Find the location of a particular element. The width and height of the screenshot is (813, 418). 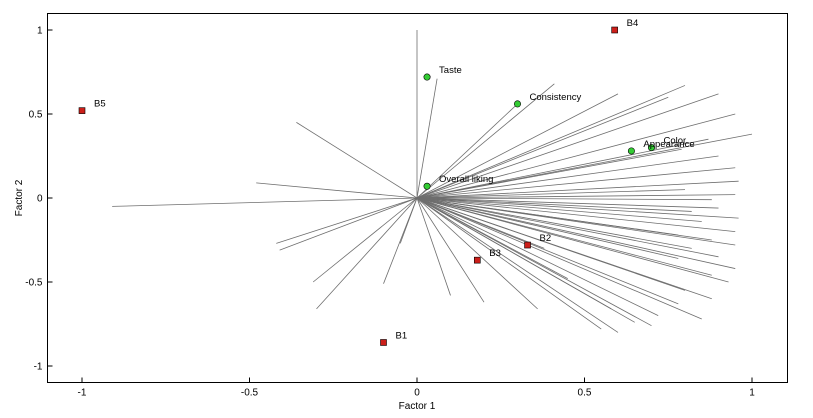

x-tick-label: 1 is located at coordinates (752, 393).